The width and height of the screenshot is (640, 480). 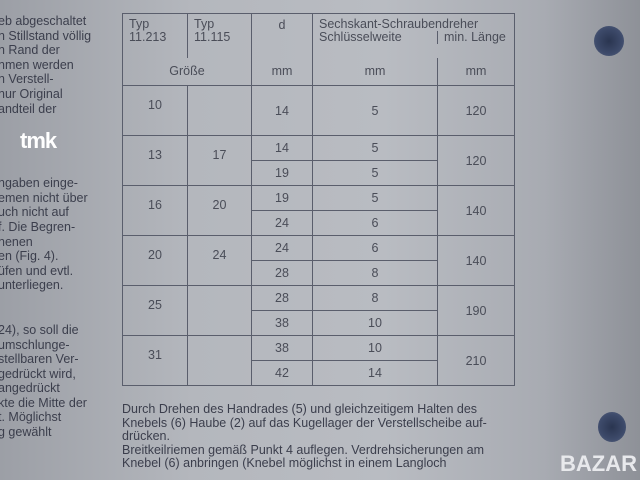 What do you see at coordinates (471, 37) in the screenshot?
I see `header-min-length: min. Länge` at bounding box center [471, 37].